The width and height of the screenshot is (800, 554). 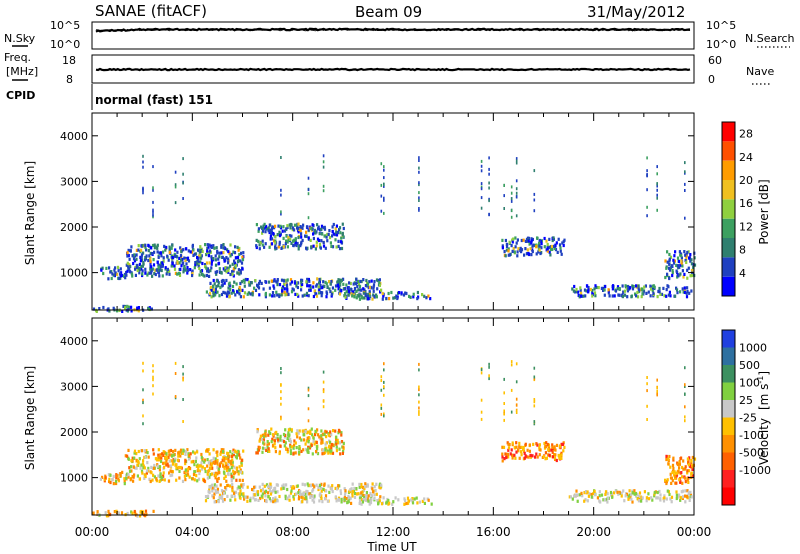 What do you see at coordinates (74, 341) in the screenshot?
I see `velocity-y-tick-label: 4000` at bounding box center [74, 341].